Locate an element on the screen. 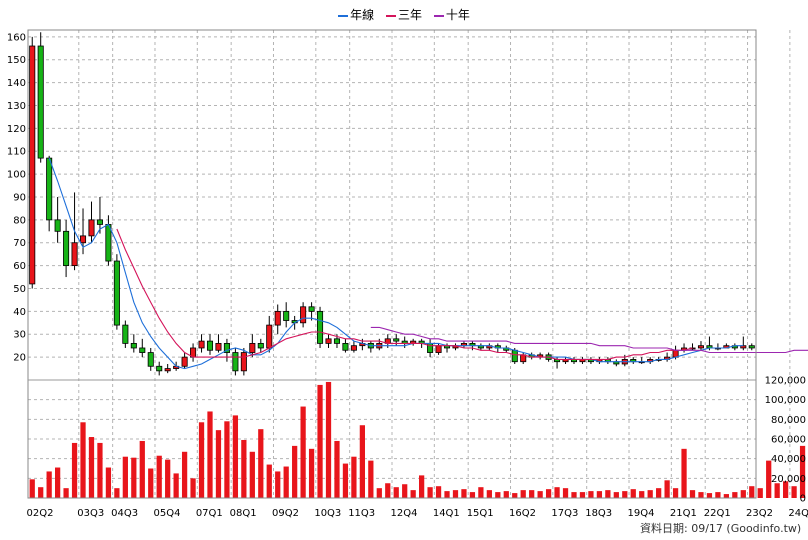 This screenshot has width=808, height=540. volume-tick-label: 80,000 is located at coordinates (788, 420).